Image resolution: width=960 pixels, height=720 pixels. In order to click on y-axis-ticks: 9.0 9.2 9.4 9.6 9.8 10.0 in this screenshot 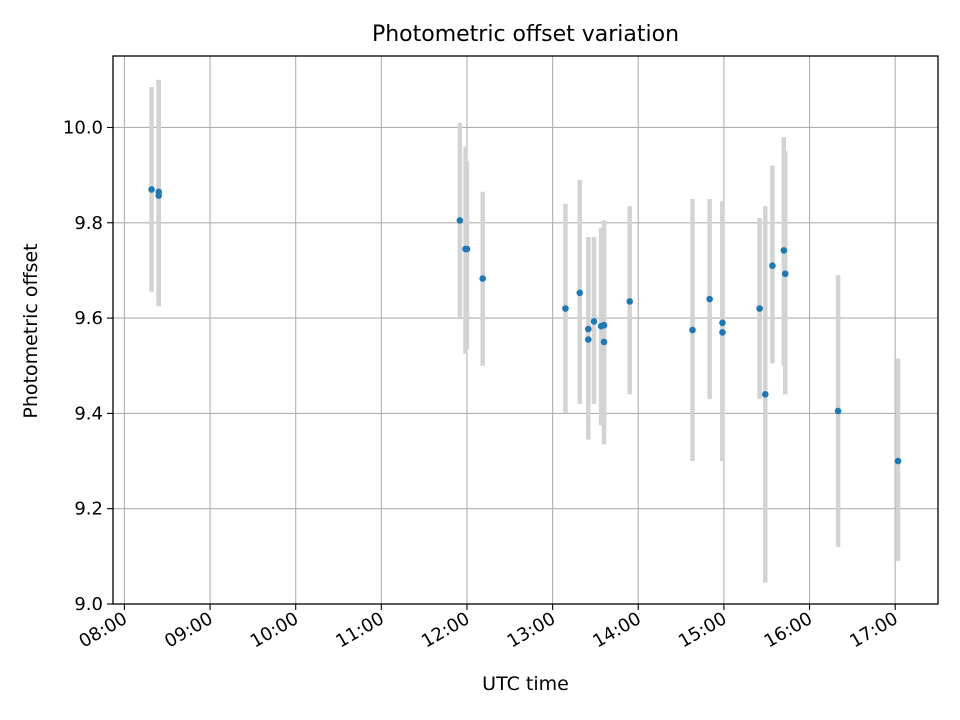, I will do `click(88, 366)`.